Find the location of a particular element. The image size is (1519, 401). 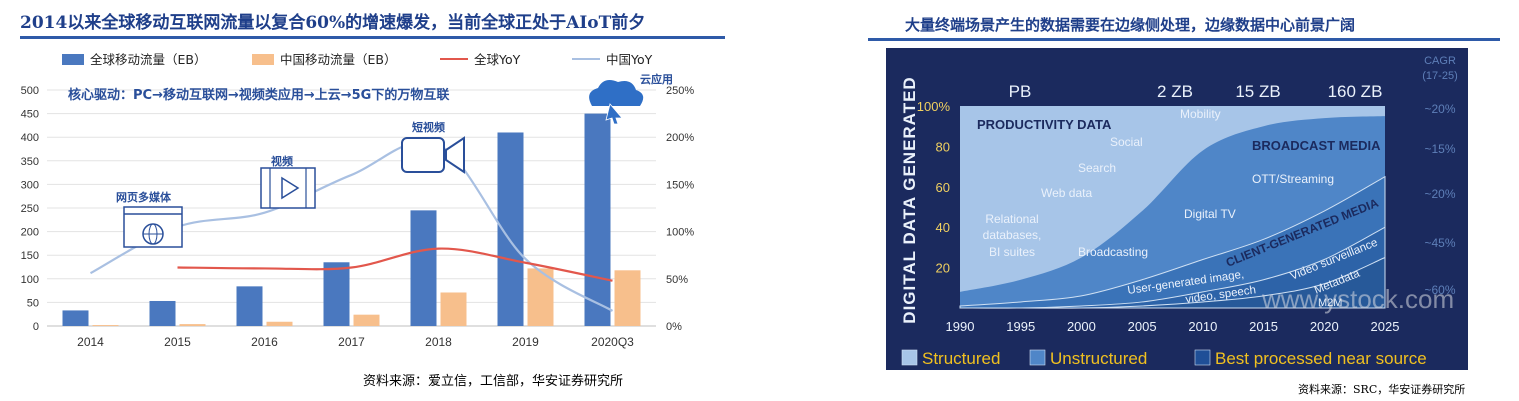

y-right-tick-label: 50% is located at coordinates (677, 280).